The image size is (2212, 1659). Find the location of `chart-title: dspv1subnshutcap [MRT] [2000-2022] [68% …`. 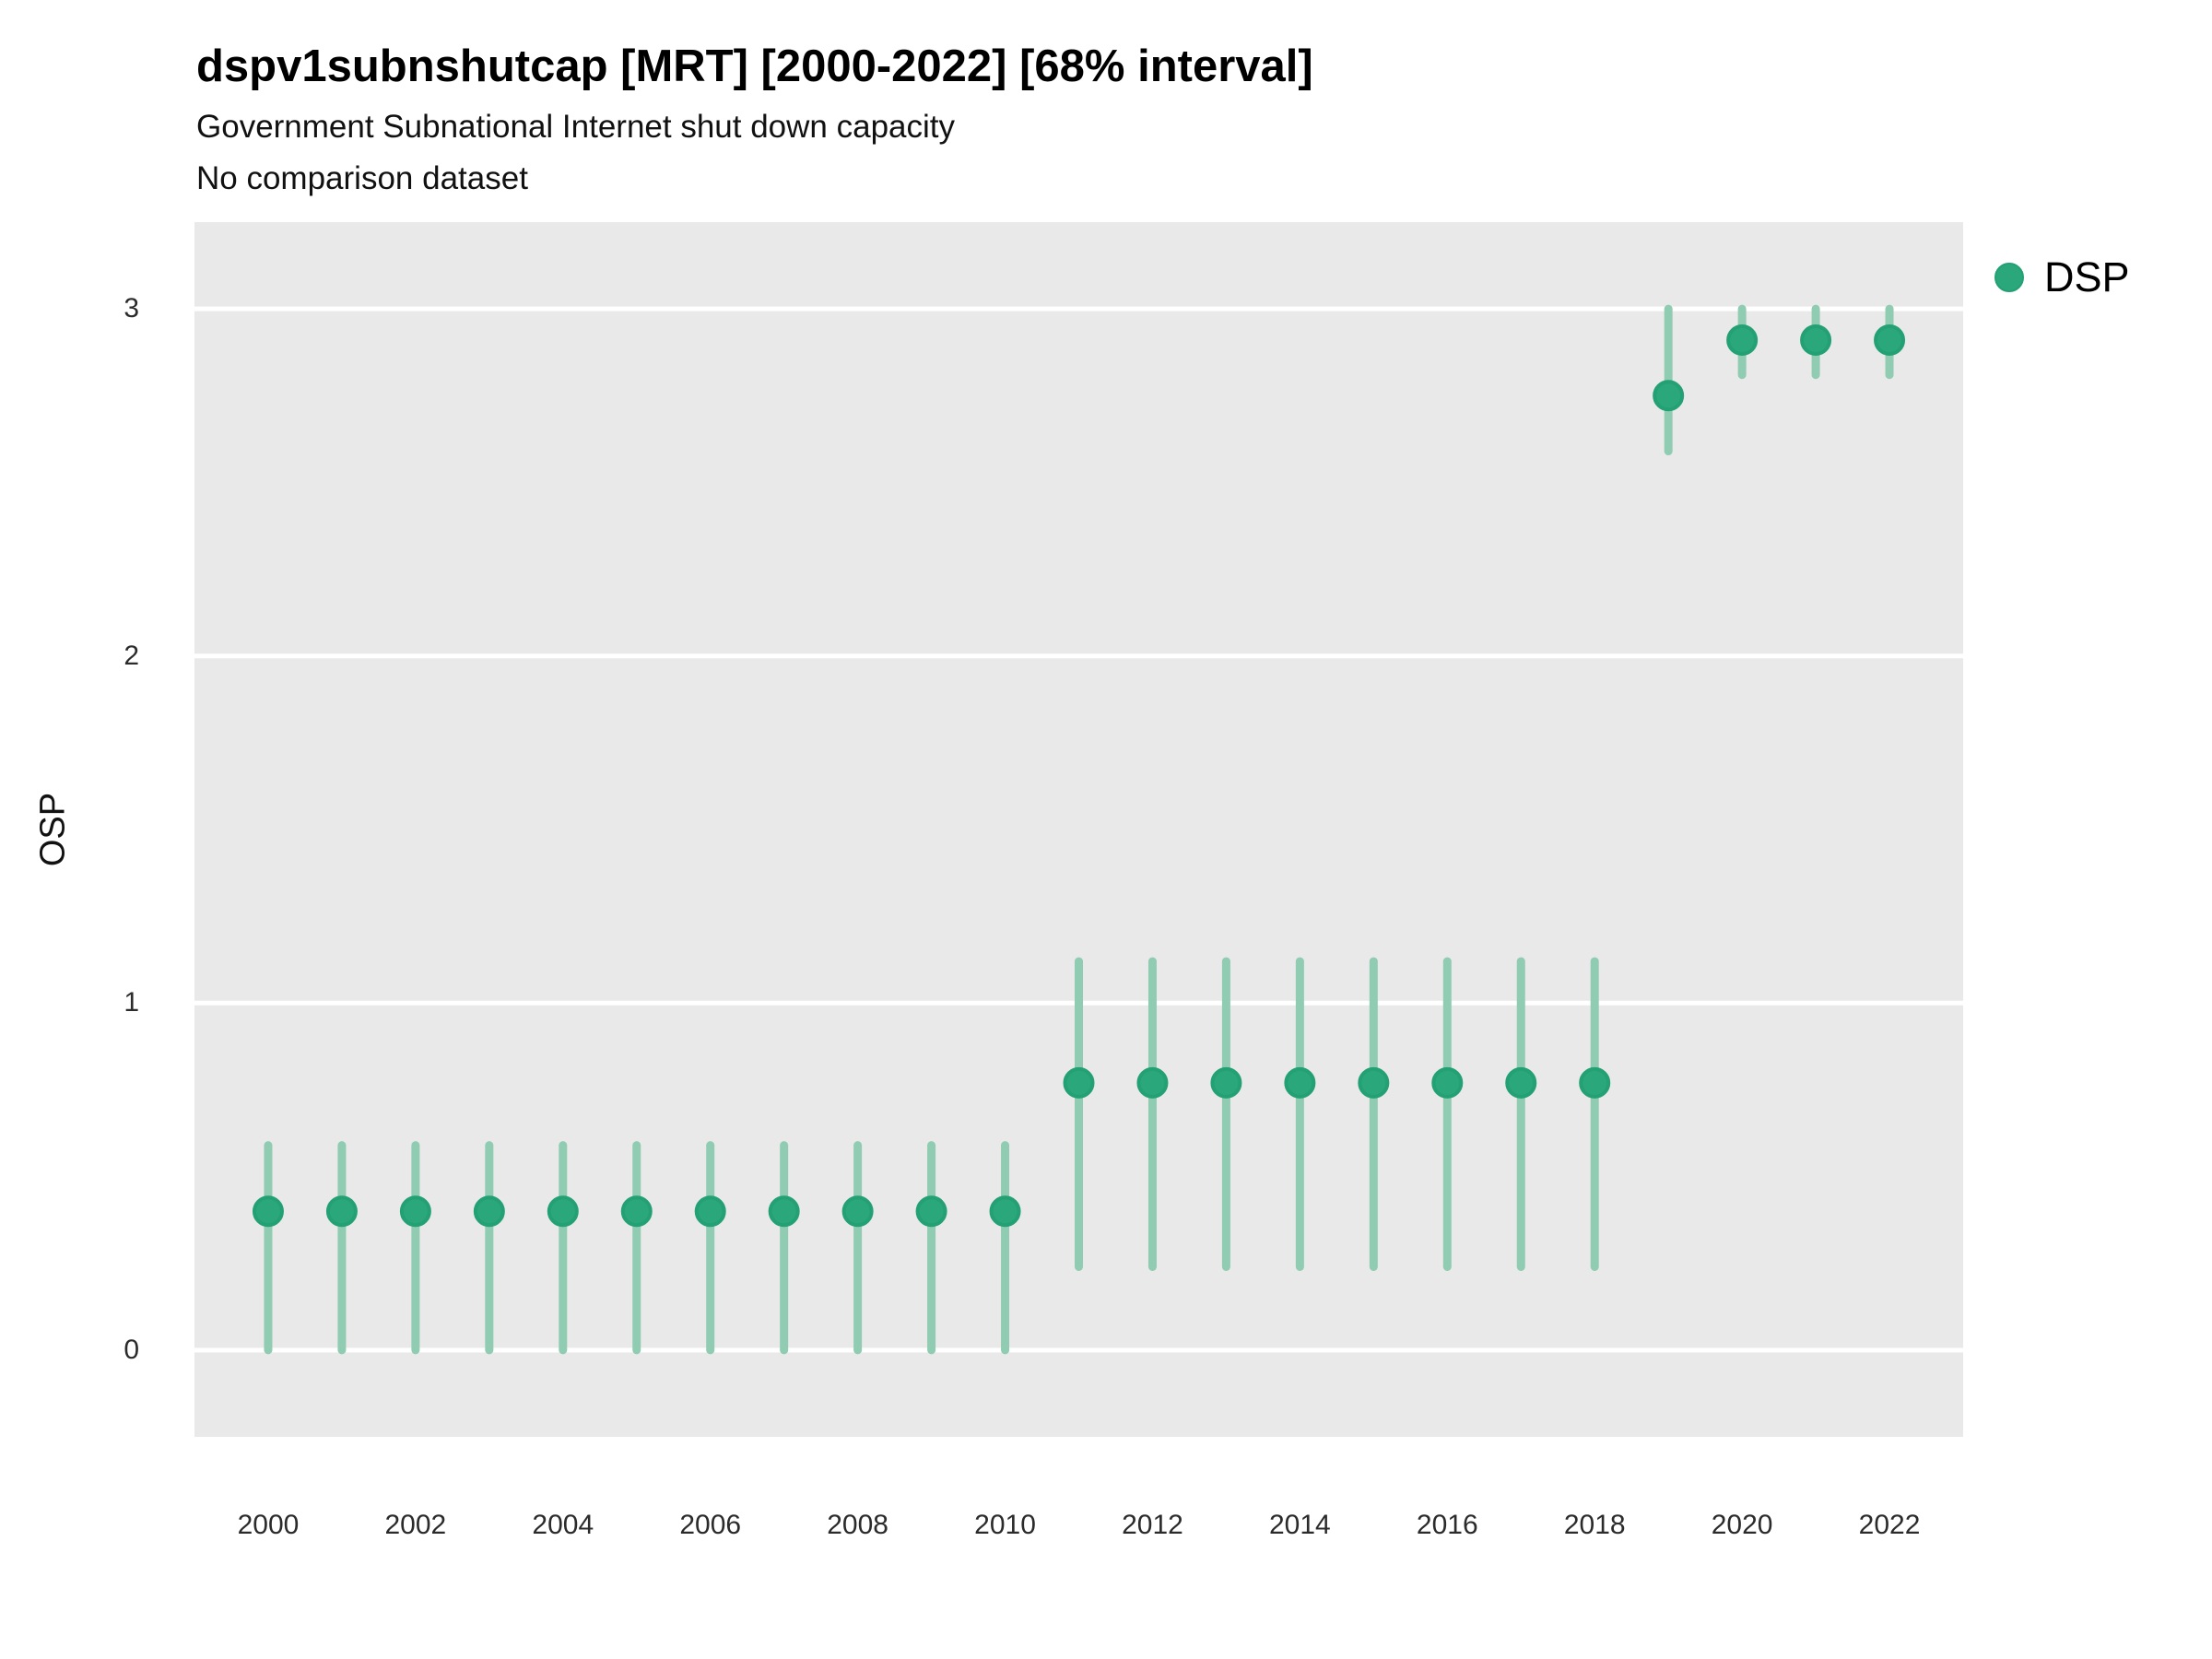

chart-title: dspv1subnshutcap [MRT] [2000-2022] [68% … is located at coordinates (754, 66).